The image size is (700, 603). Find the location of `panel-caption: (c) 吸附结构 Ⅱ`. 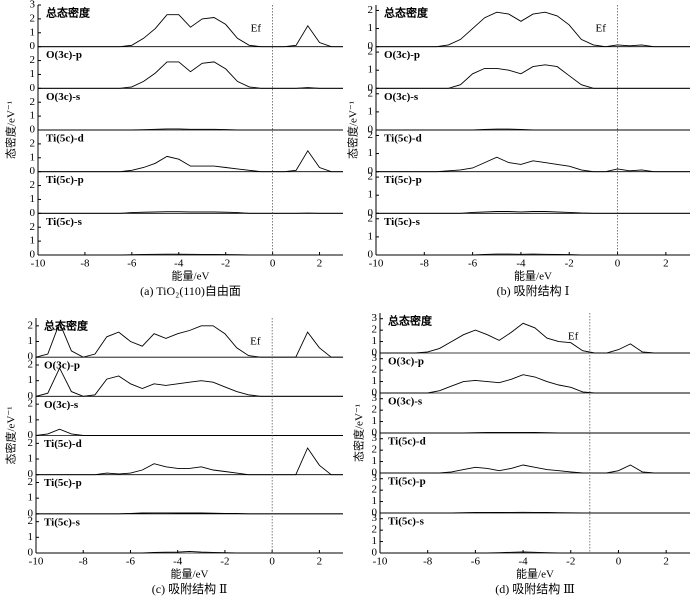

panel-caption: (c) 吸附结构 Ⅱ is located at coordinates (189, 588).